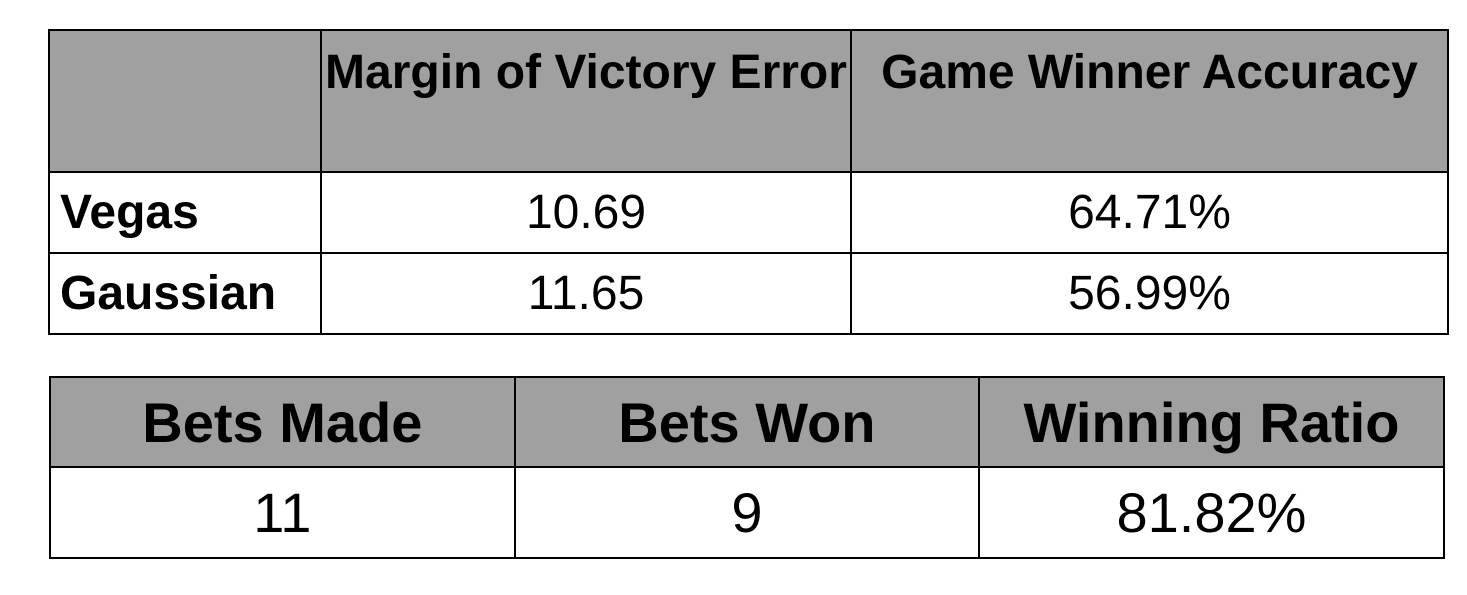  Describe the element at coordinates (185, 101) in the screenshot. I see `results-header-corner` at that location.